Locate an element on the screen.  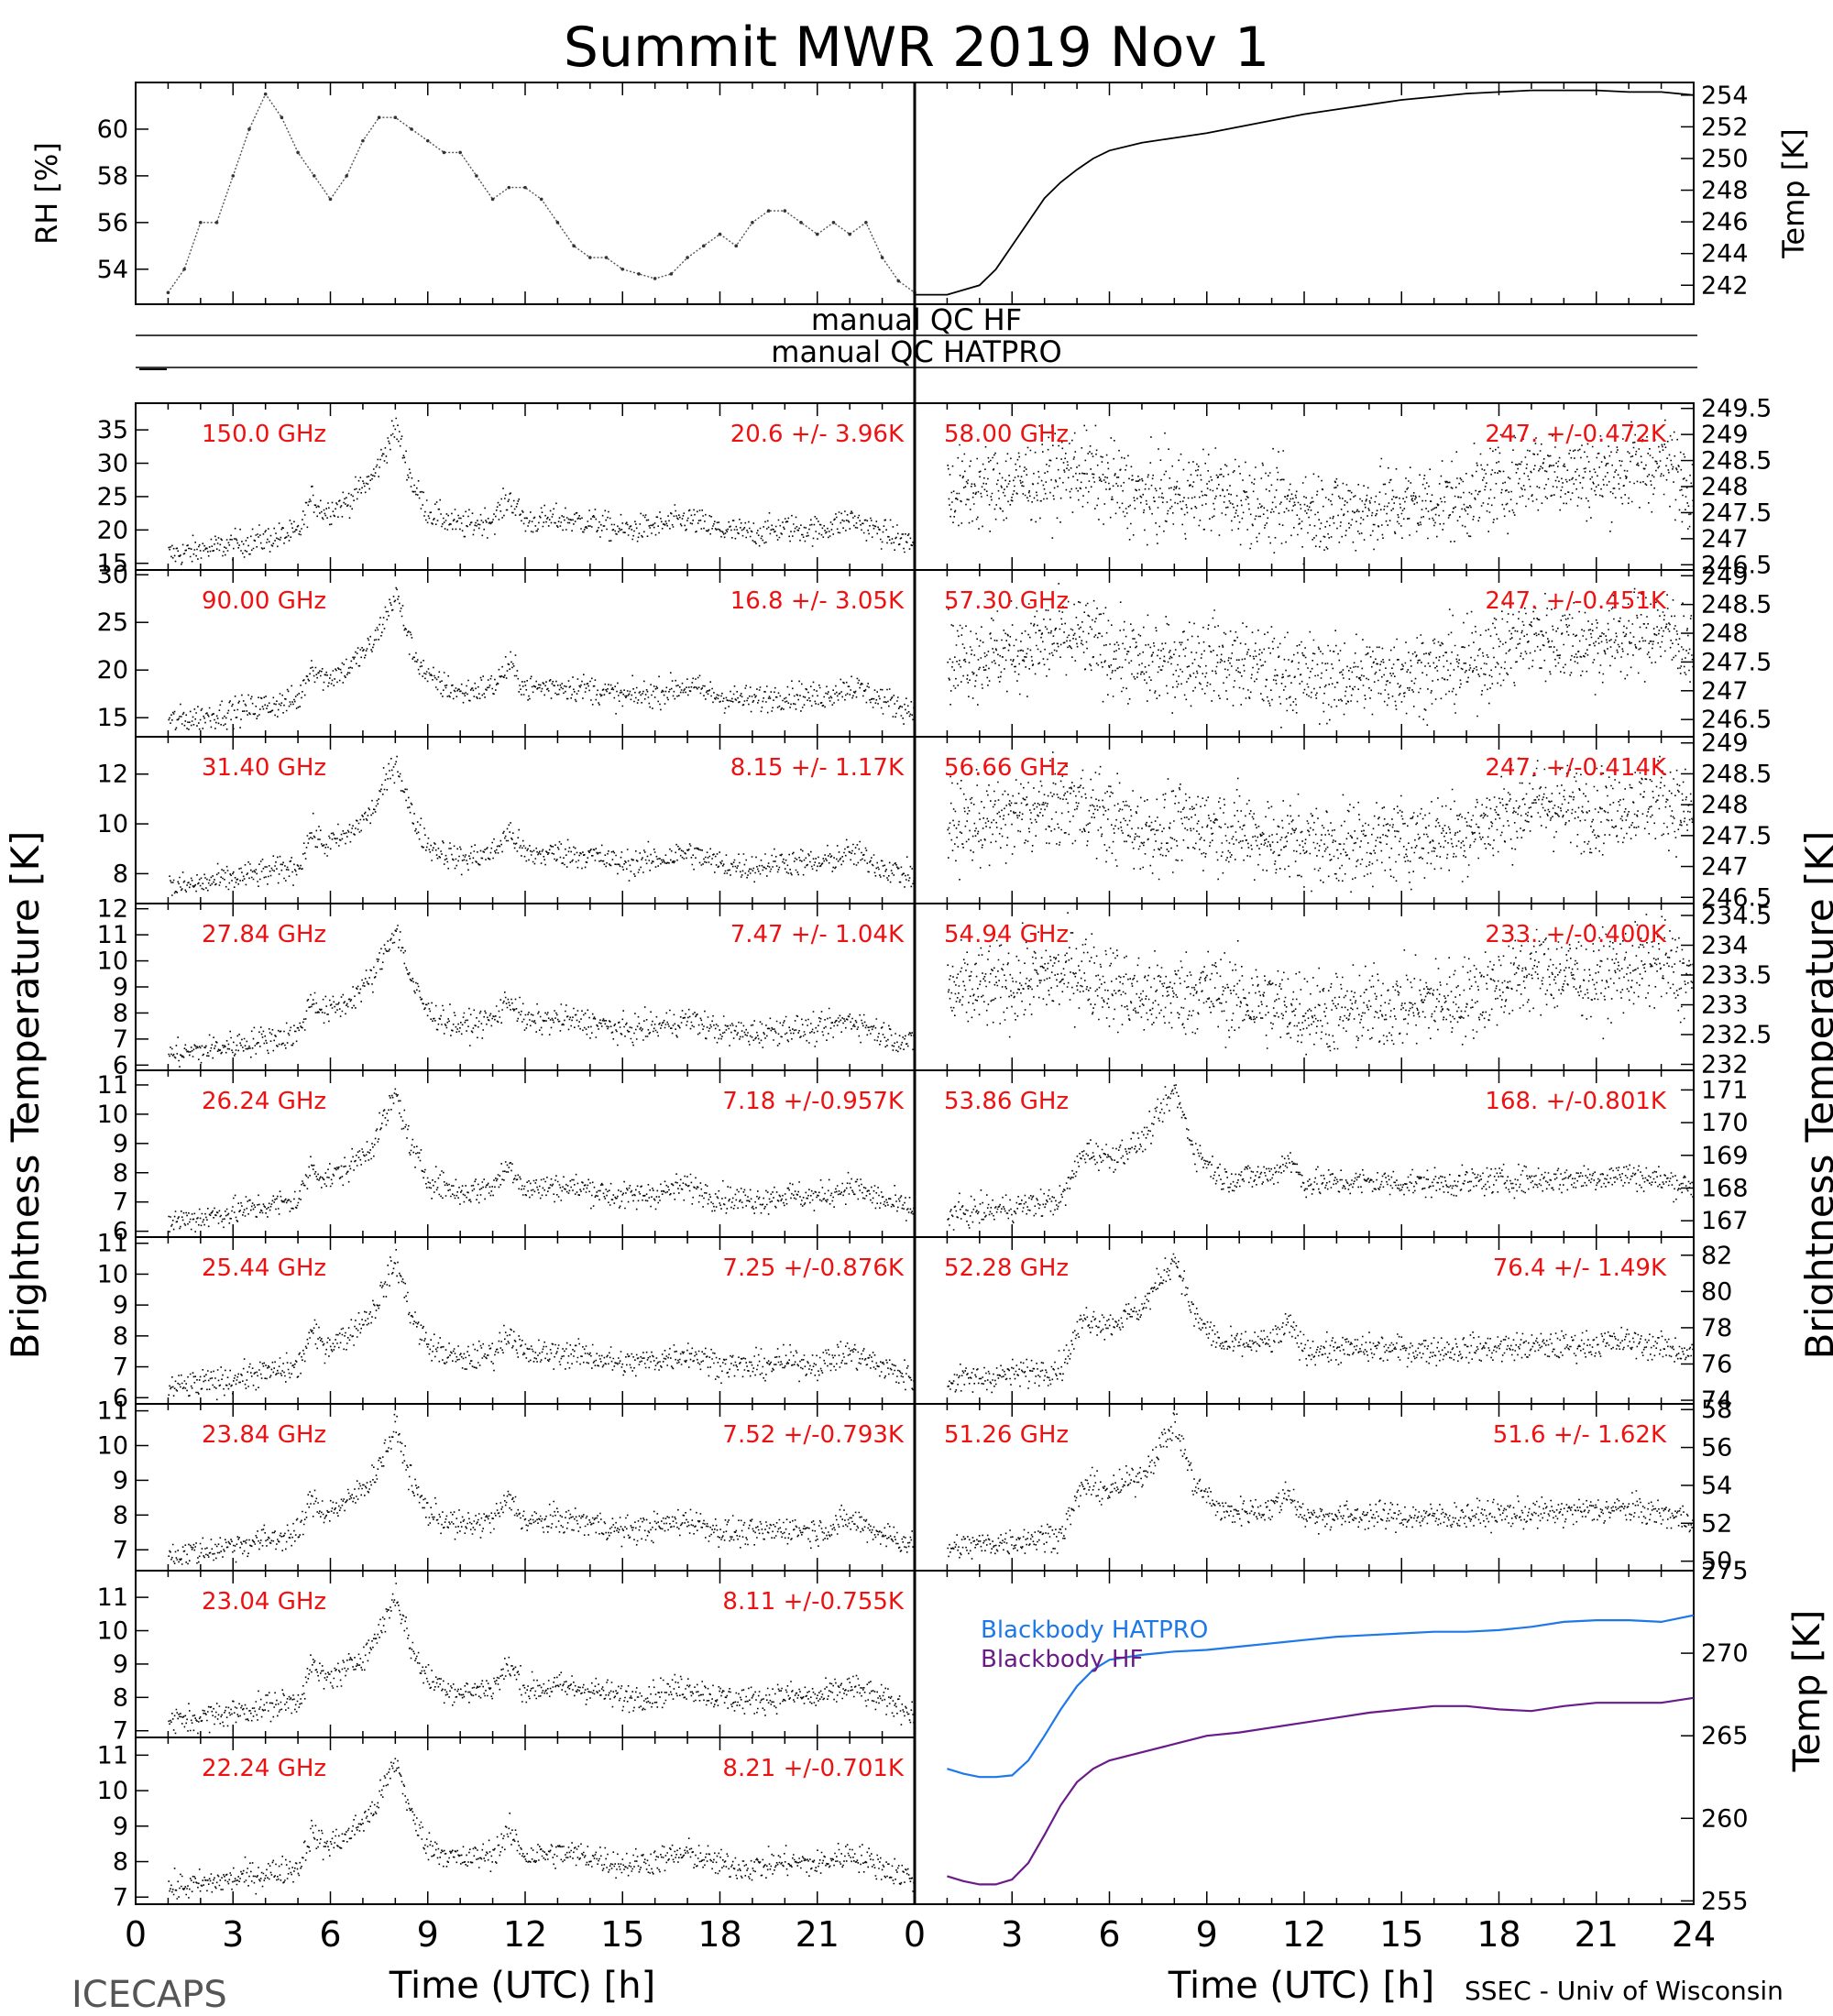
b5800-ytick-label: 248.5 is located at coordinates (1736, 461).